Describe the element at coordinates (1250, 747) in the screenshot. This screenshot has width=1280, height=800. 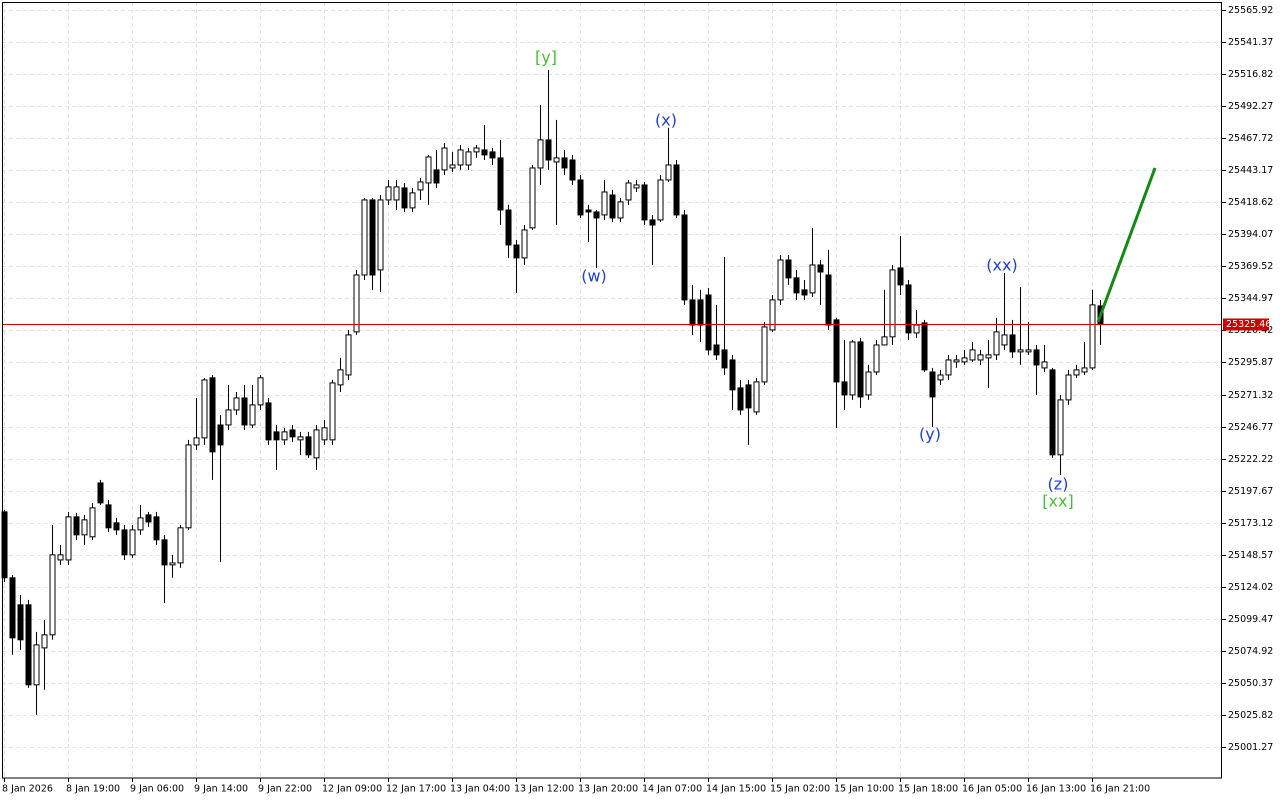
I see `y-tick-label: 25001.27` at that location.